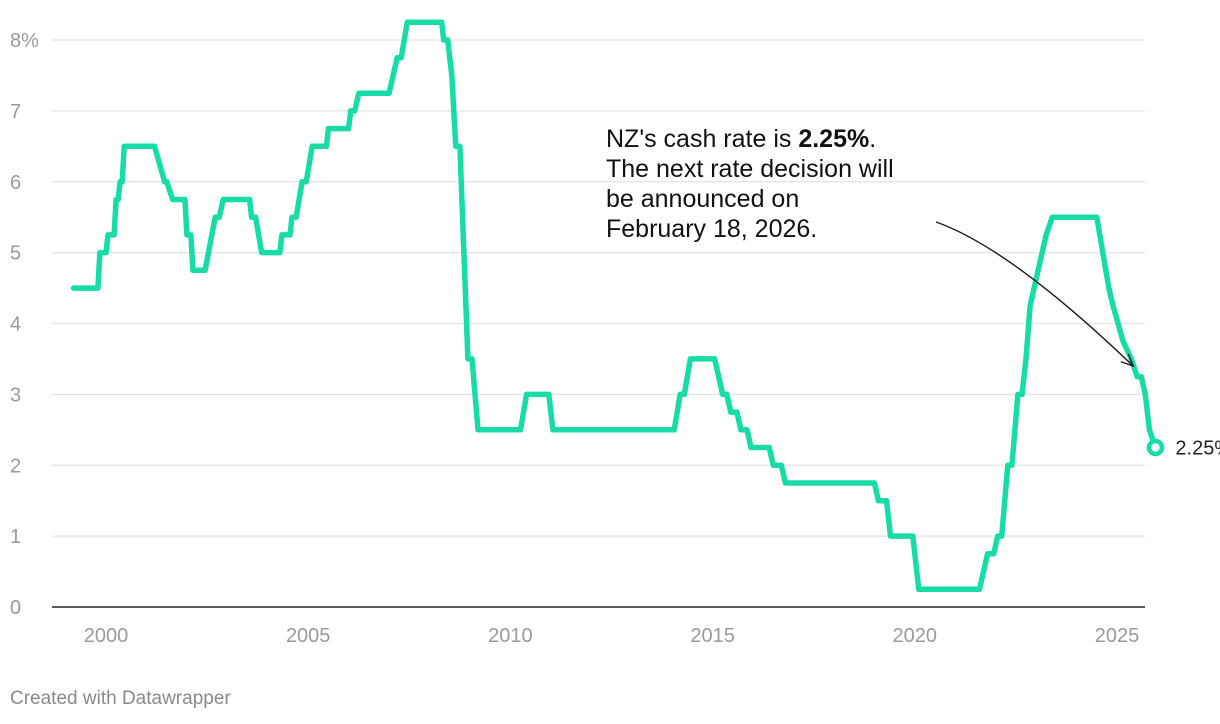 Image resolution: width=1220 pixels, height=724 pixels. What do you see at coordinates (1117, 636) in the screenshot?
I see `x-tick-label: 2025` at bounding box center [1117, 636].